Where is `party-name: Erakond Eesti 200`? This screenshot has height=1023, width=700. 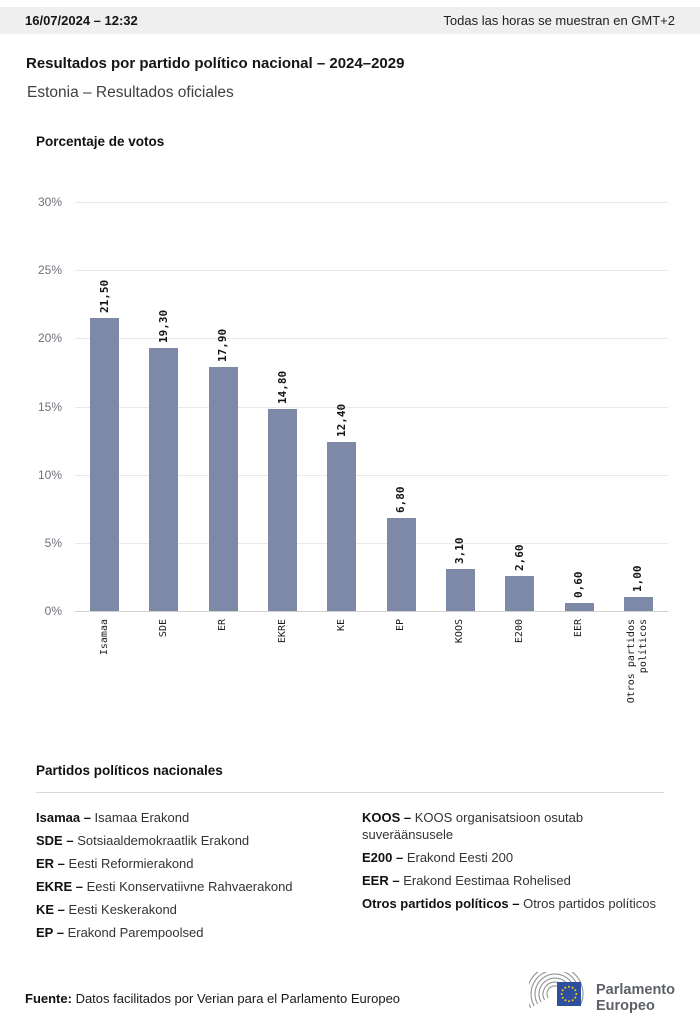
party-name: Erakond Eesti 200 is located at coordinates (458, 857).